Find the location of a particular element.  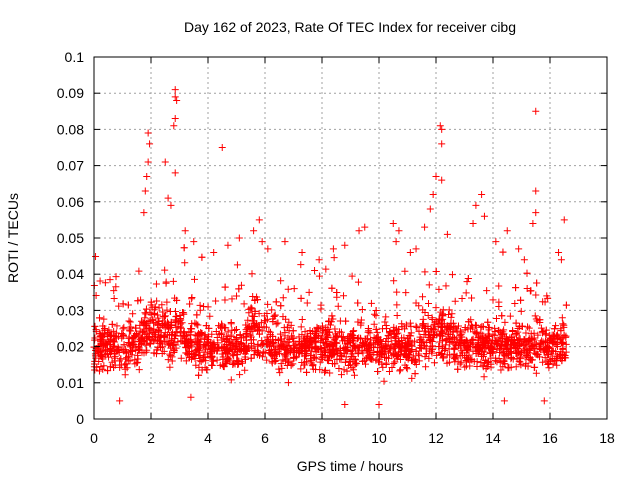

x-tick-label: 18 is located at coordinates (607, 438).